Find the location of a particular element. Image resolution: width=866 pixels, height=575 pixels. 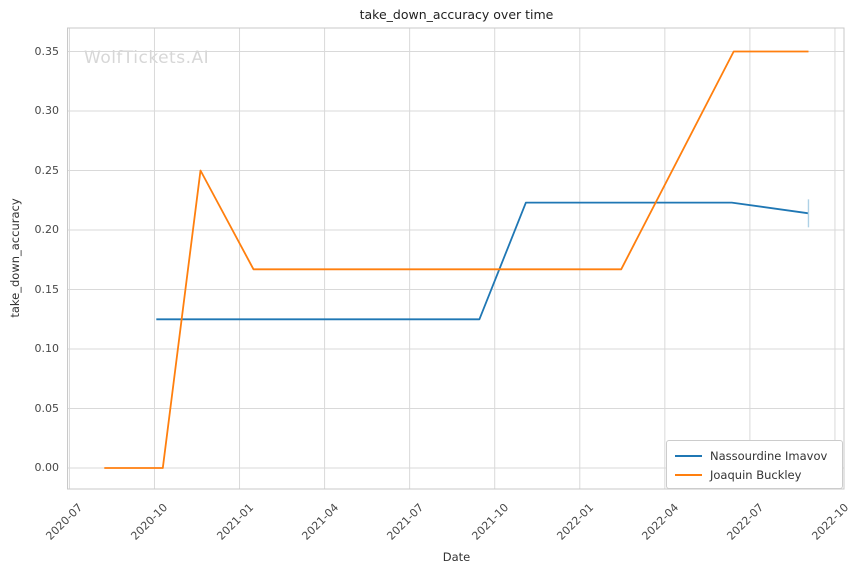

legend-item-nassourdine-imavov: Nassourdine Imavov is located at coordinates (754, 455).